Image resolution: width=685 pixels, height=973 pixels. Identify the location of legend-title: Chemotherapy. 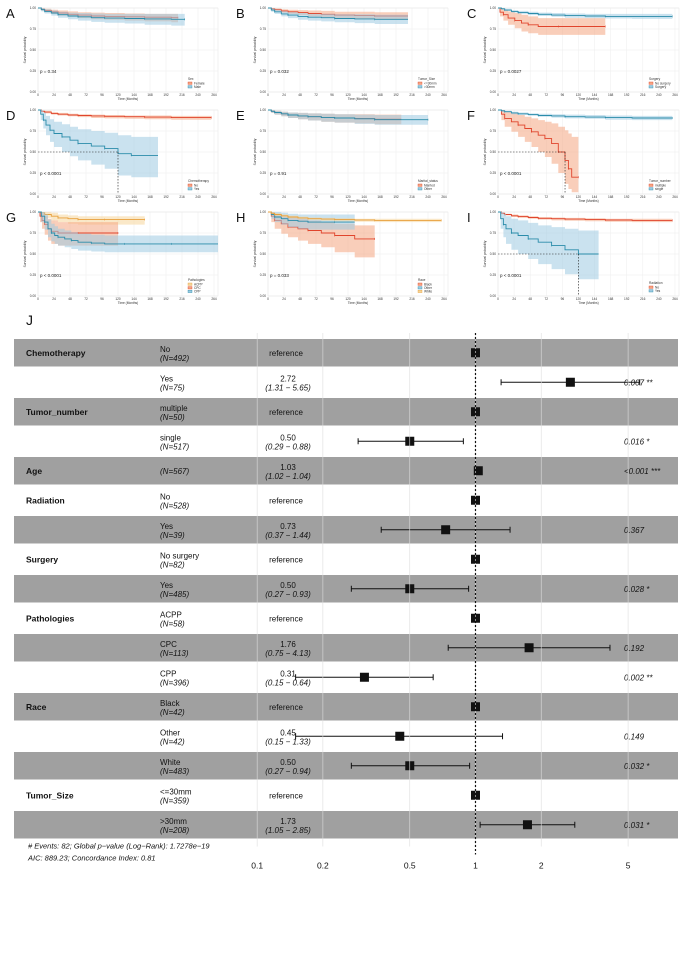
(198, 181).